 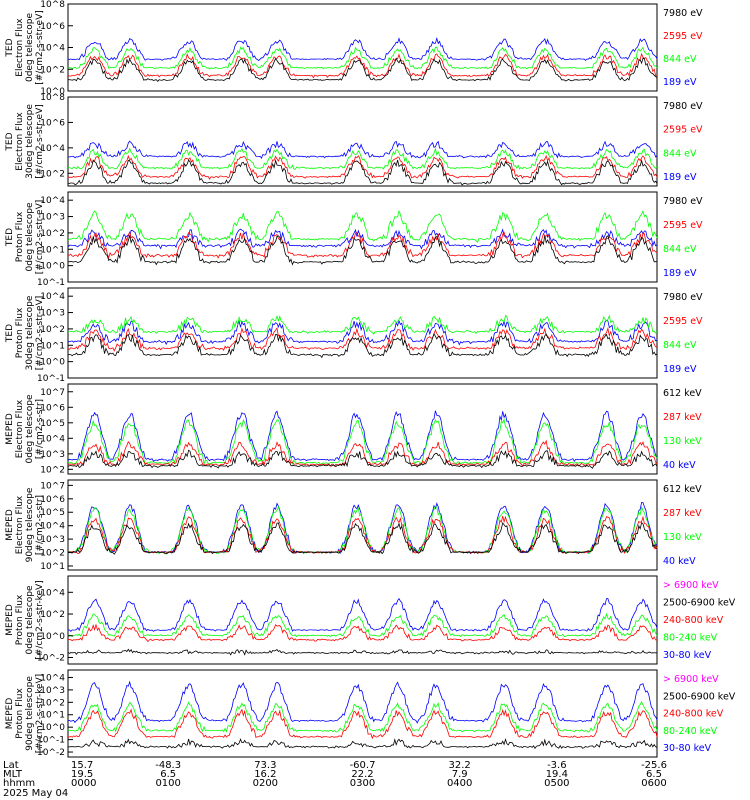 What do you see at coordinates (654, 765) in the screenshot?
I see `x-tick-lat: -25.6` at bounding box center [654, 765].